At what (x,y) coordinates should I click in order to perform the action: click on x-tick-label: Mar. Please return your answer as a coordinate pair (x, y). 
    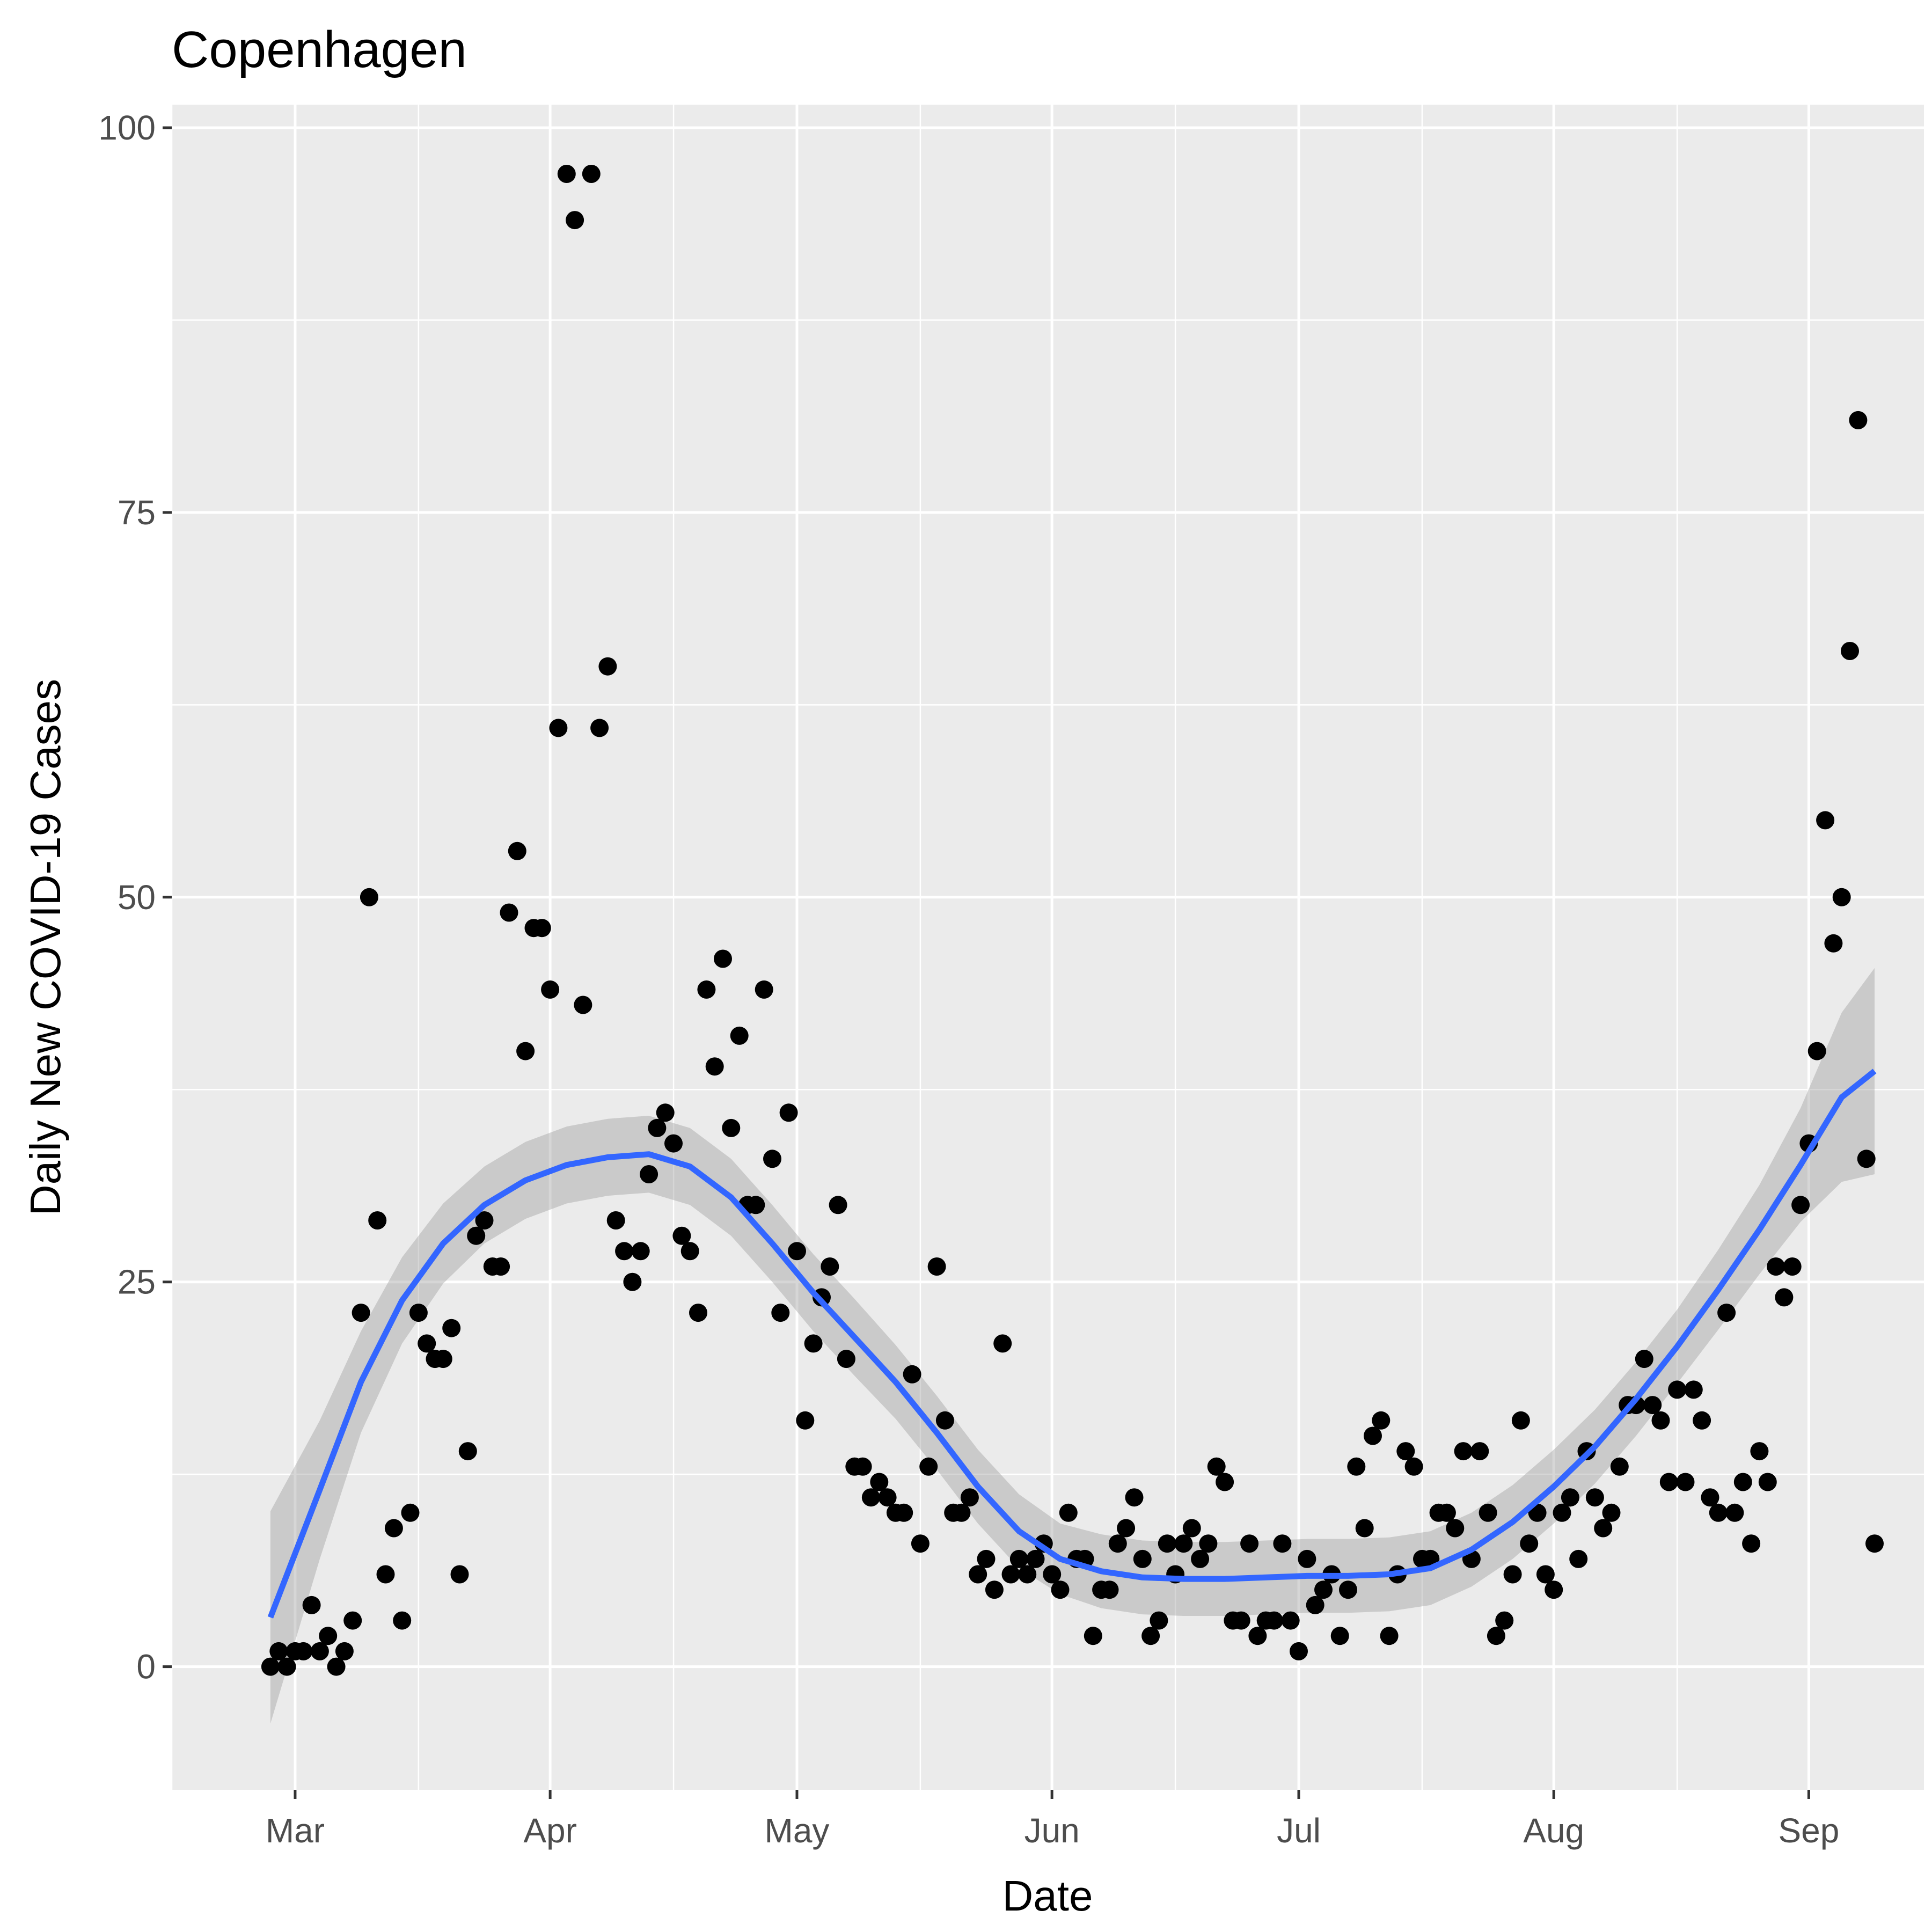
    Looking at the image, I should click on (295, 1830).